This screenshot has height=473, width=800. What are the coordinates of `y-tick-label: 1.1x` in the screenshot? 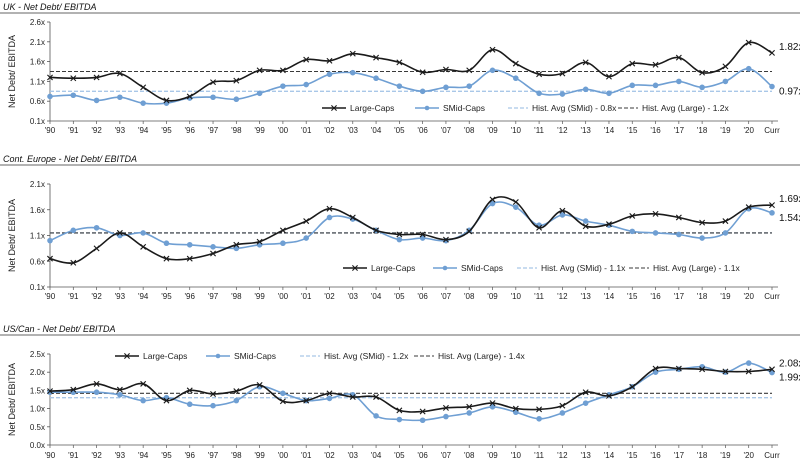 It's located at (37, 236).